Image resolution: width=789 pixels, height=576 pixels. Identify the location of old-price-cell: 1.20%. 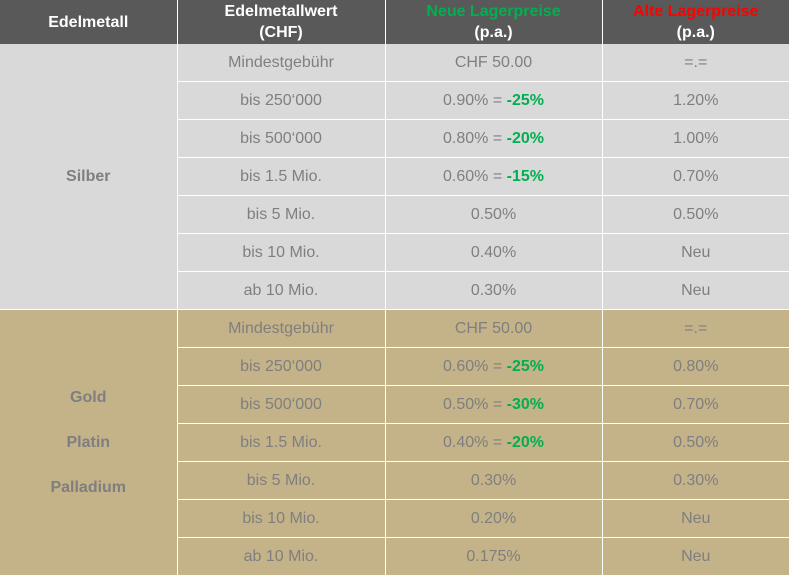
(695, 101).